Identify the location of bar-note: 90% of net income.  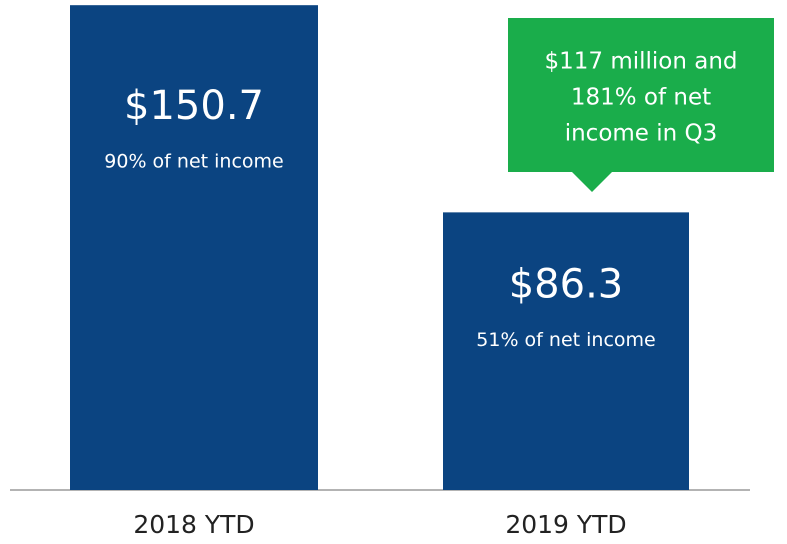
(193, 162).